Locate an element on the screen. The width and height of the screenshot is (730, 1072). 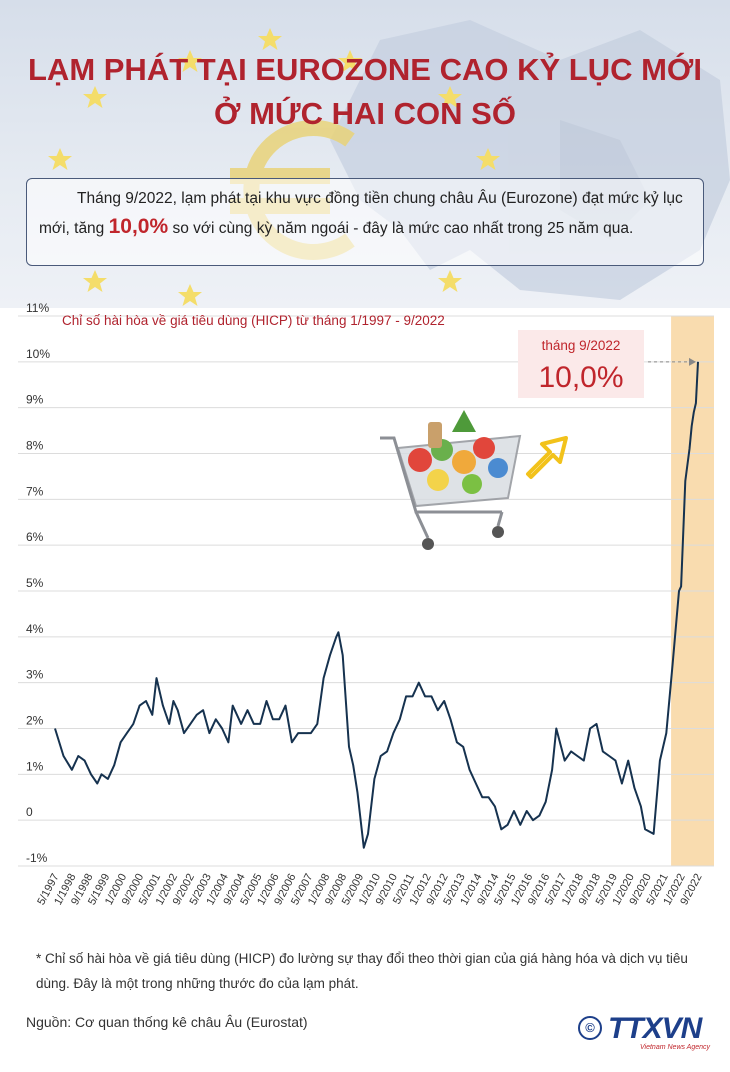
y-tick-label: 9% is located at coordinates (35, 400).